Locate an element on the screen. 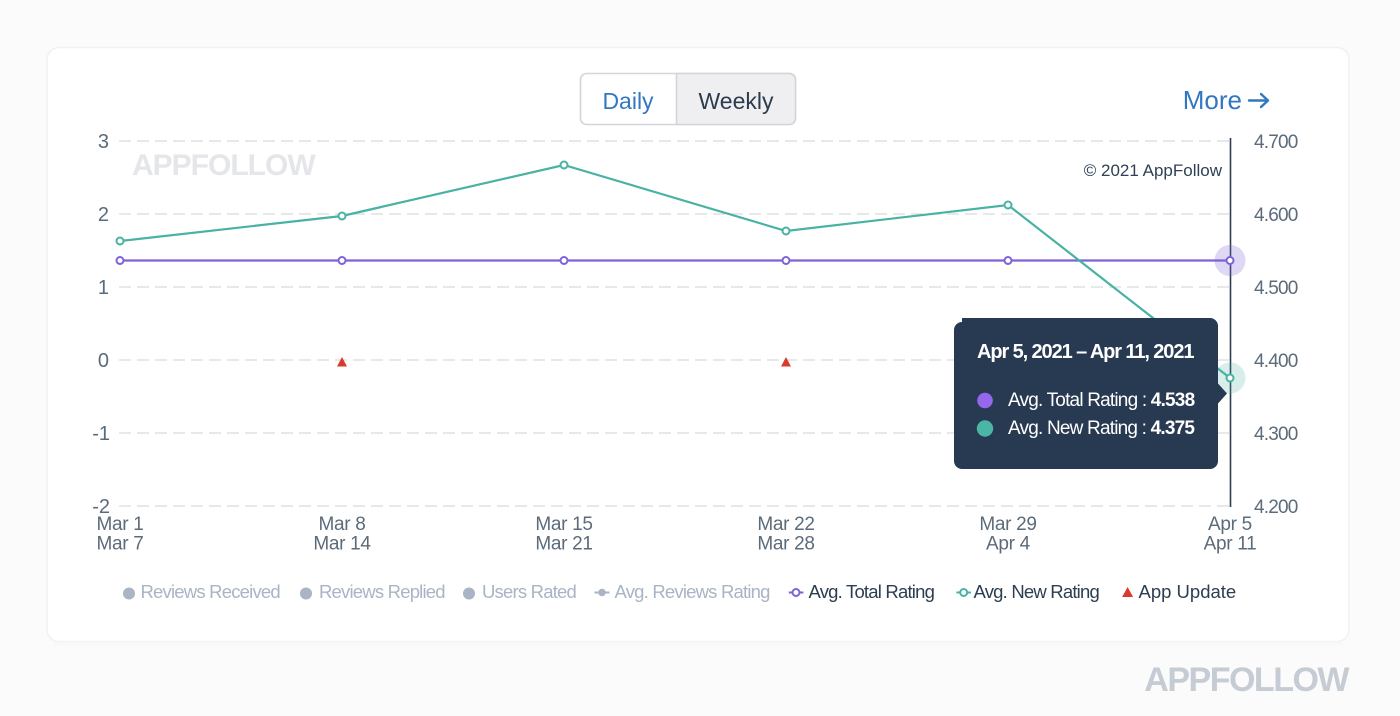 This screenshot has width=1400, height=716. svg-text: Avg. Total Rating : 4.538 is located at coordinates (1101, 400).